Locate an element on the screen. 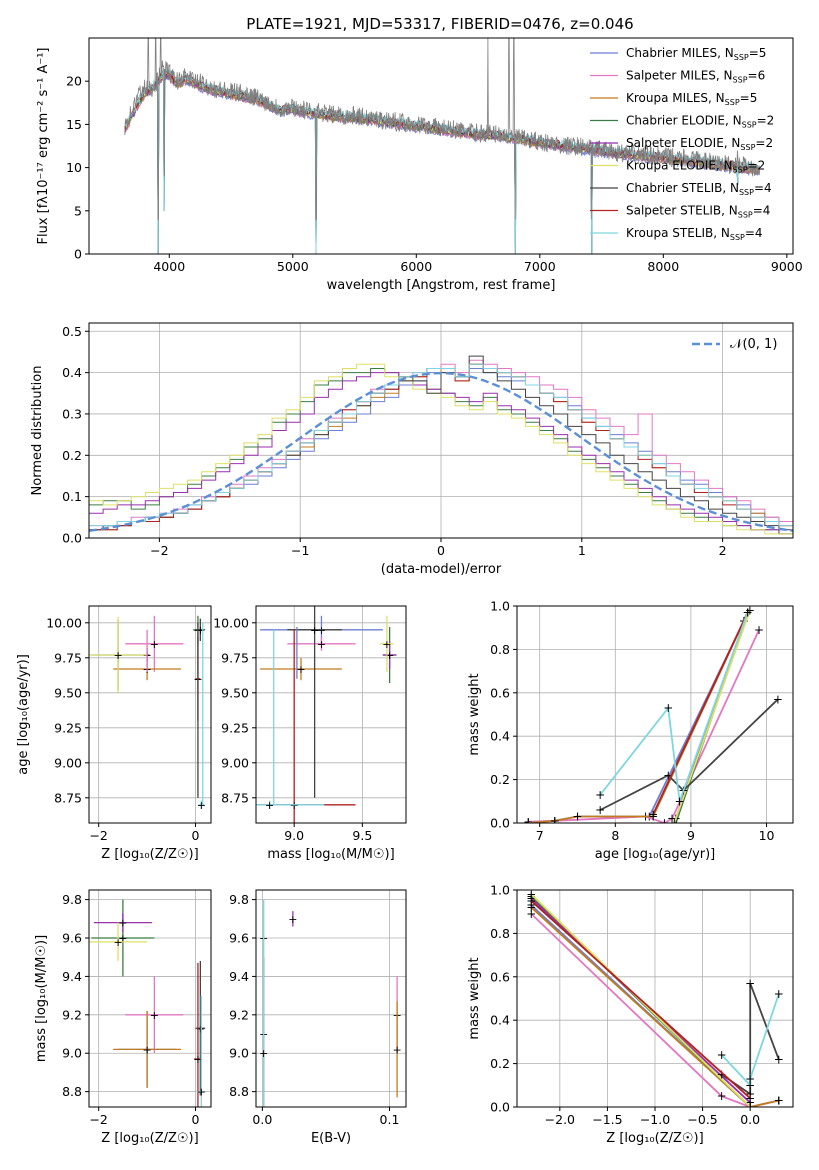  y-tick-label: 9.25 is located at coordinates (235, 727).